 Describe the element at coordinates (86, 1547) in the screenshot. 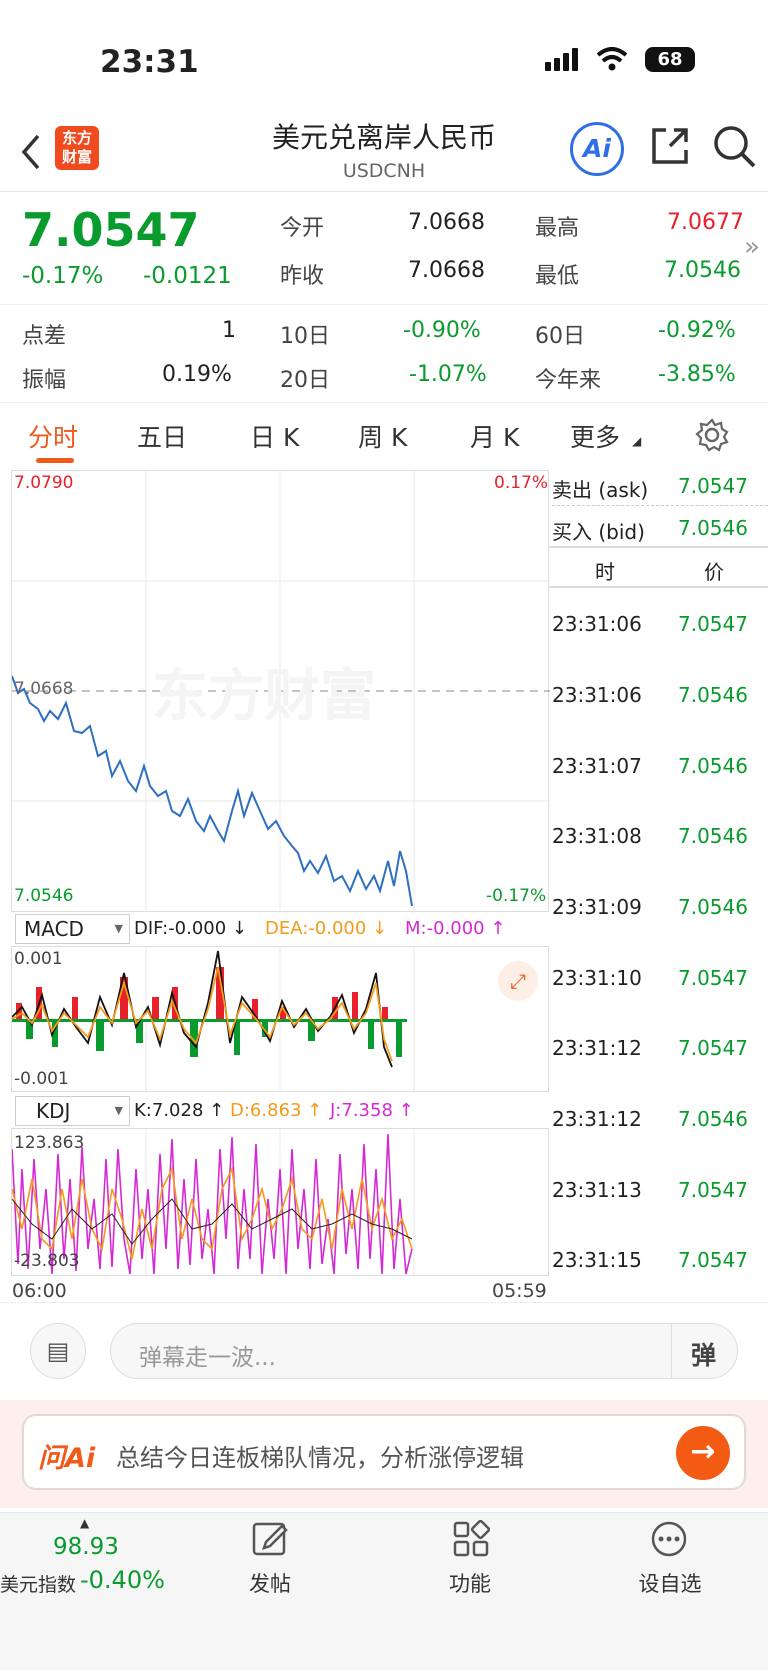

I see `index-value: 98.93` at that location.